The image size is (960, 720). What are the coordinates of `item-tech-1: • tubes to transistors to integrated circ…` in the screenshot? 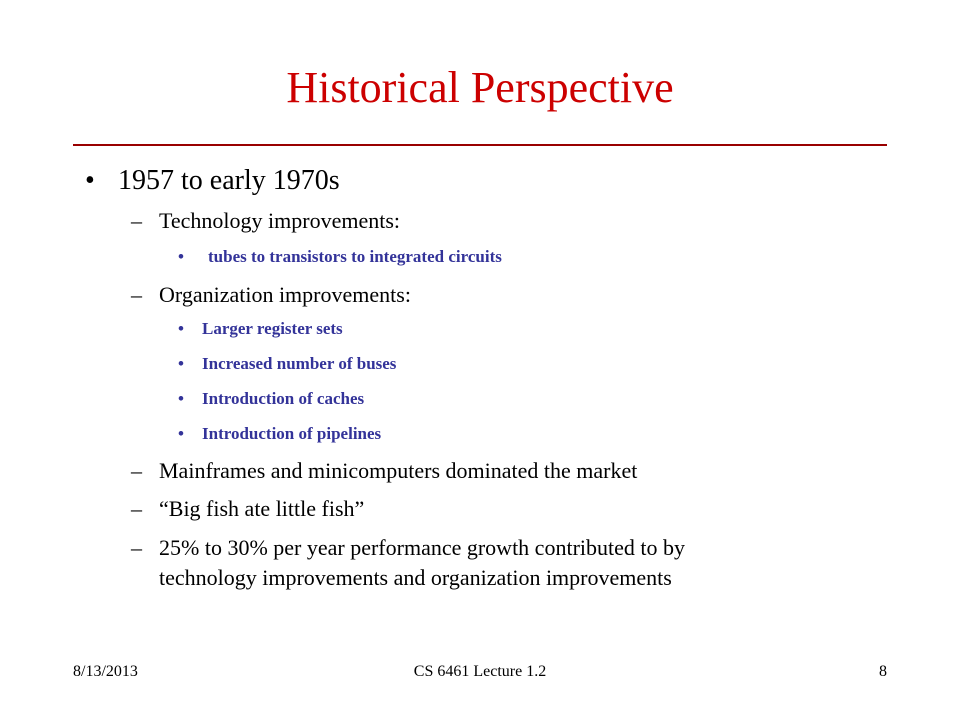 It's located at (340, 257).